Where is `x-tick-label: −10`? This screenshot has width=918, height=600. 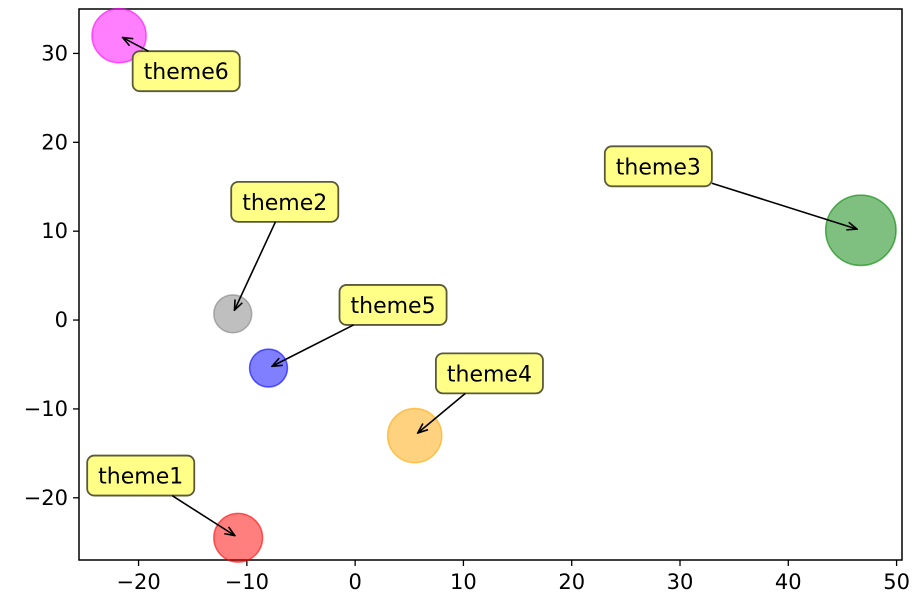 x-tick-label: −10 is located at coordinates (247, 582).